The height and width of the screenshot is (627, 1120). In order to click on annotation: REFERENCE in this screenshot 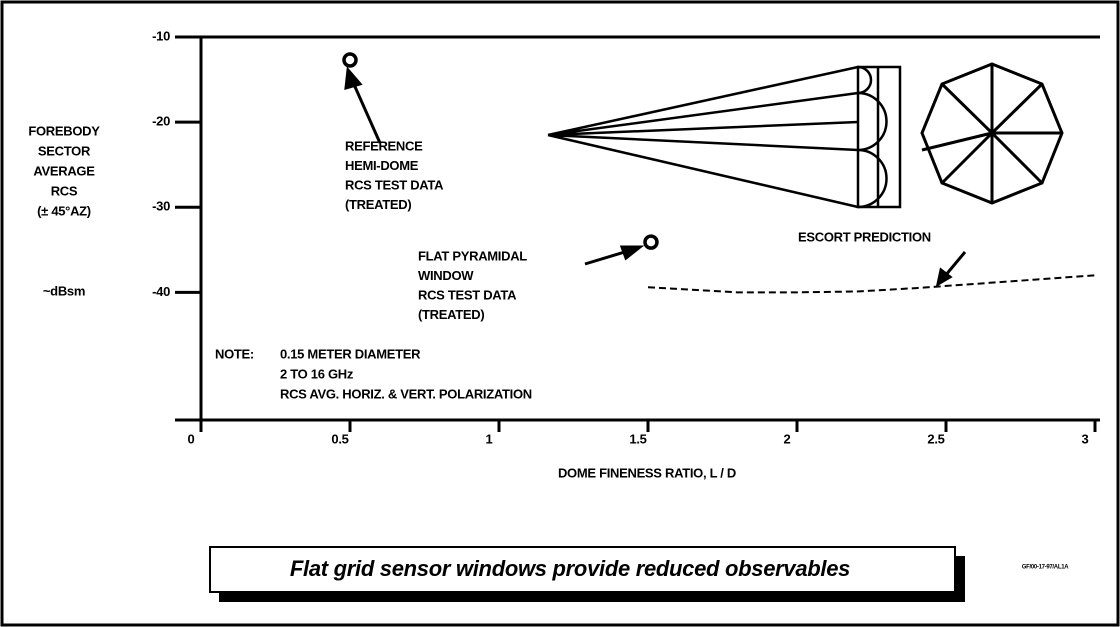, I will do `click(384, 145)`.